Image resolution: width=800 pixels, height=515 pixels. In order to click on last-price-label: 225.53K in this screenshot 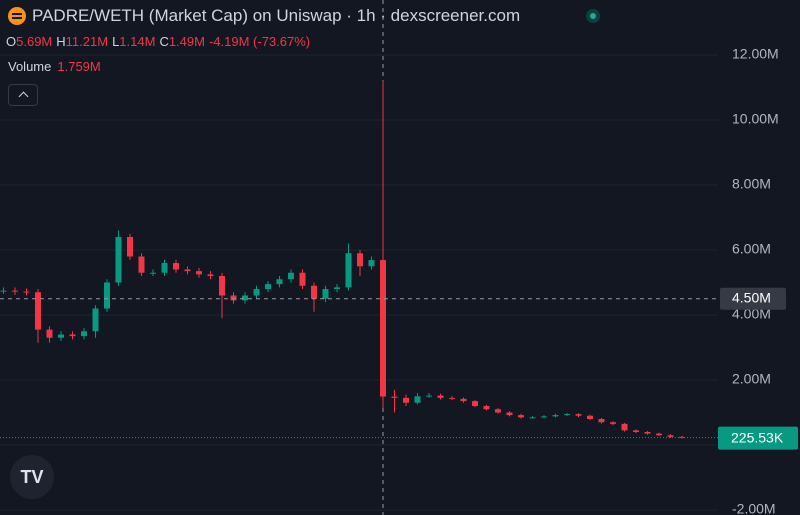, I will do `click(757, 437)`.